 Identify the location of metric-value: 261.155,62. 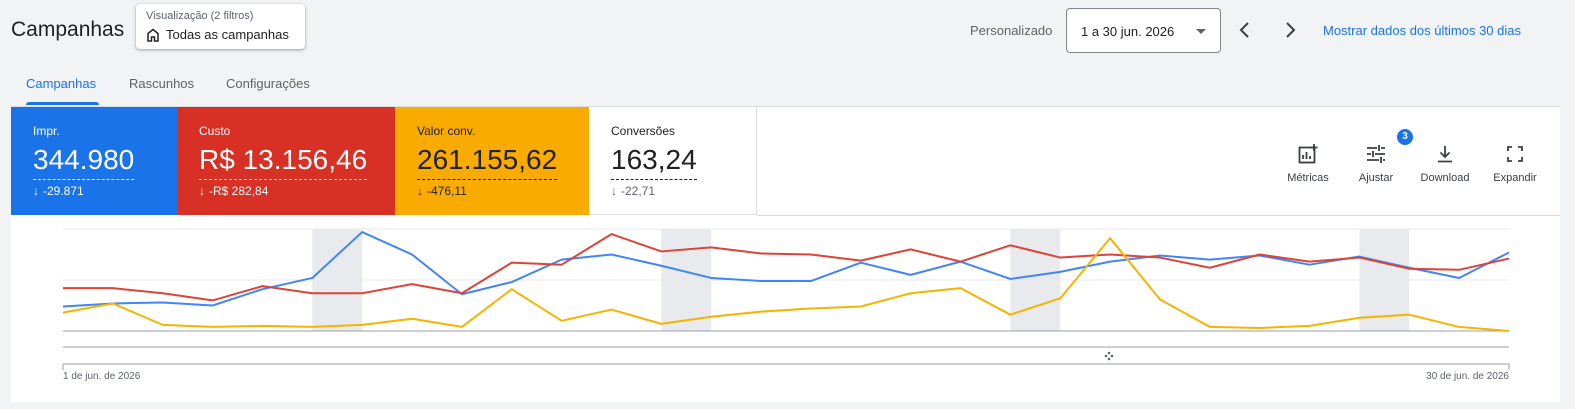
(487, 161).